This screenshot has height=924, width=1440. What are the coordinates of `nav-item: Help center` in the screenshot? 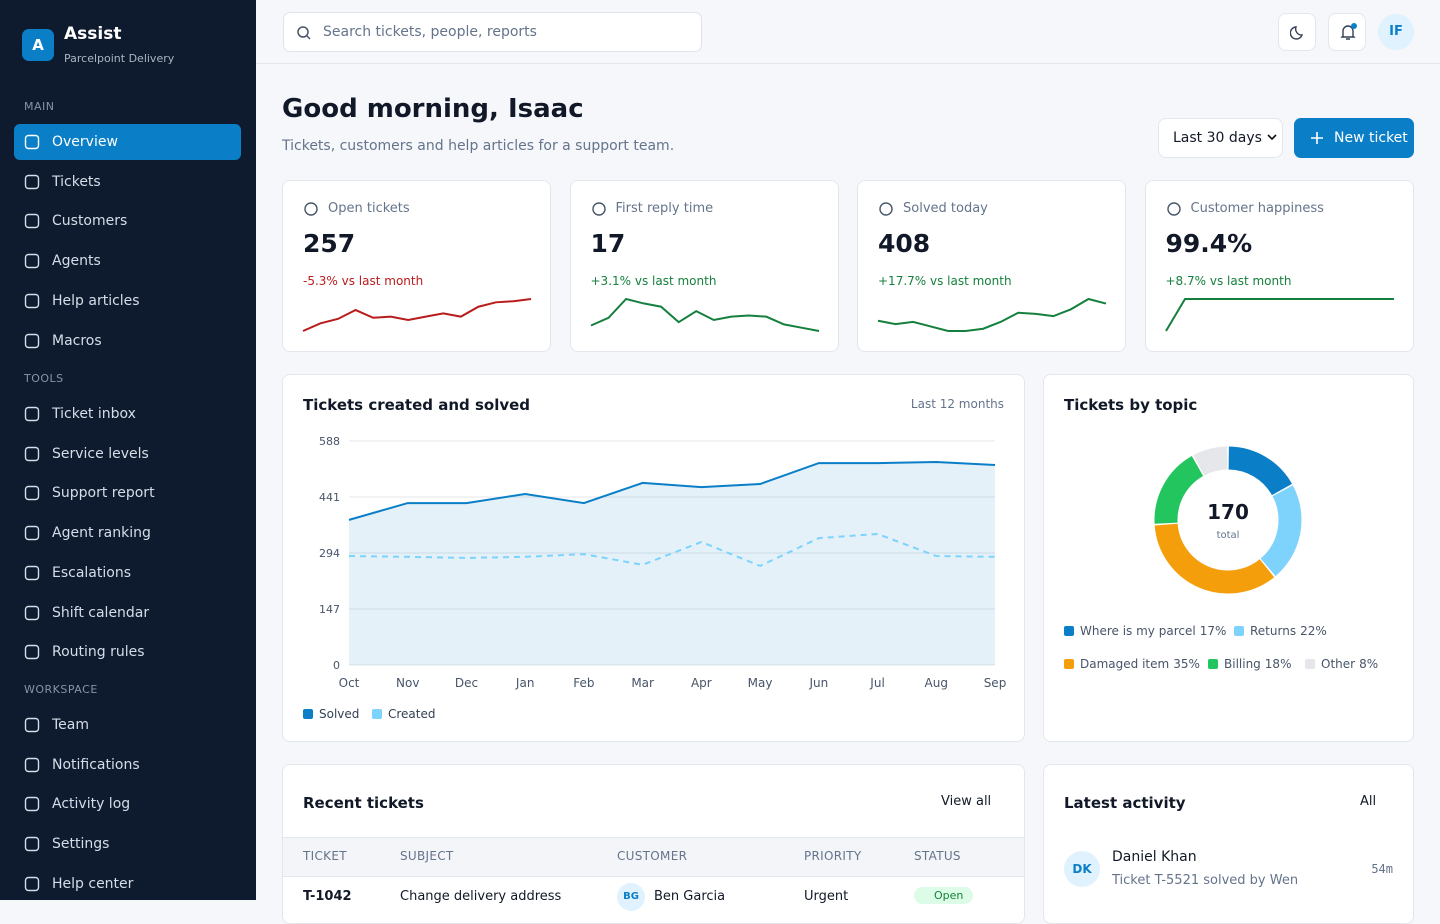 It's located at (127, 884).